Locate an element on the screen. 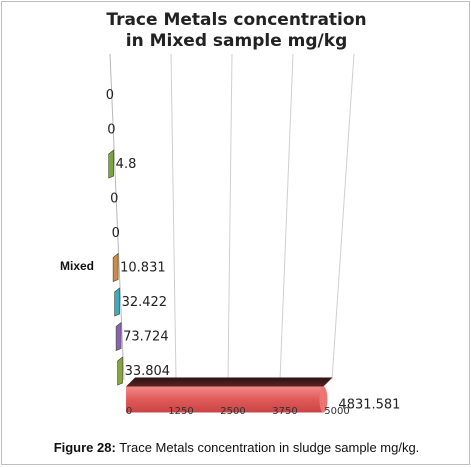 The width and height of the screenshot is (471, 467). chart-title-line-2: in Mixed sample mg/kg is located at coordinates (236, 41).